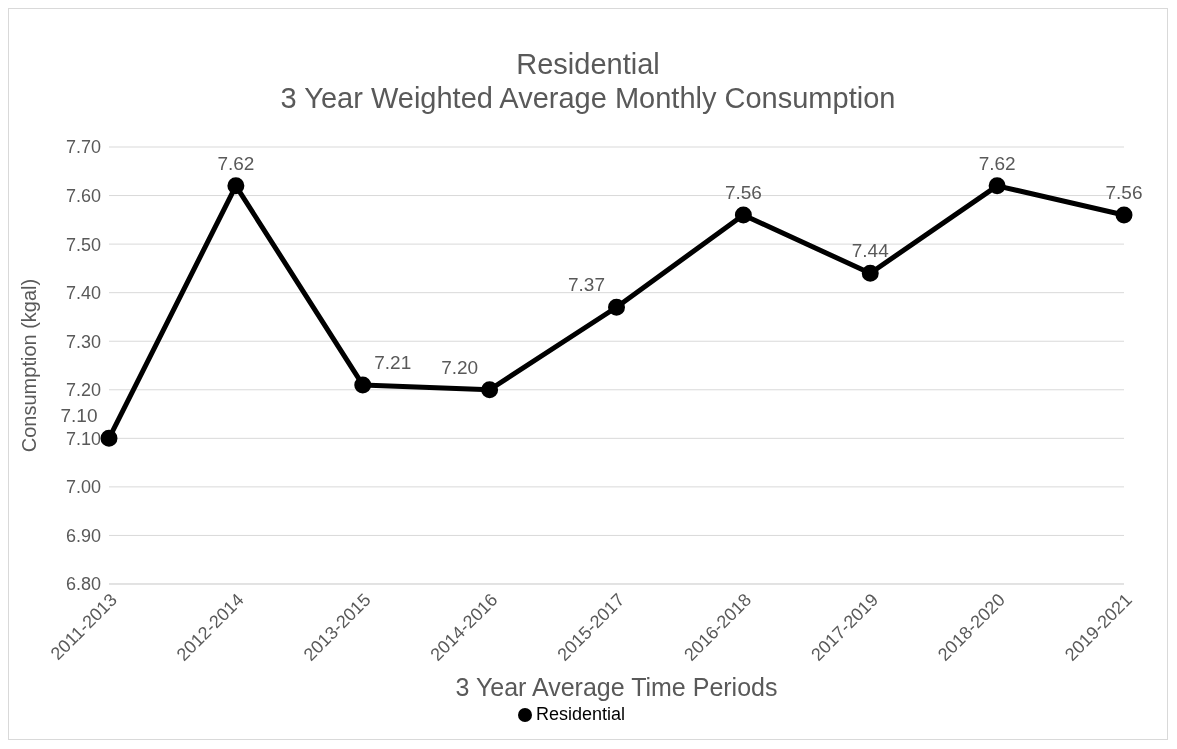  What do you see at coordinates (83, 390) in the screenshot?
I see `y-tick-label: 7.20` at bounding box center [83, 390].